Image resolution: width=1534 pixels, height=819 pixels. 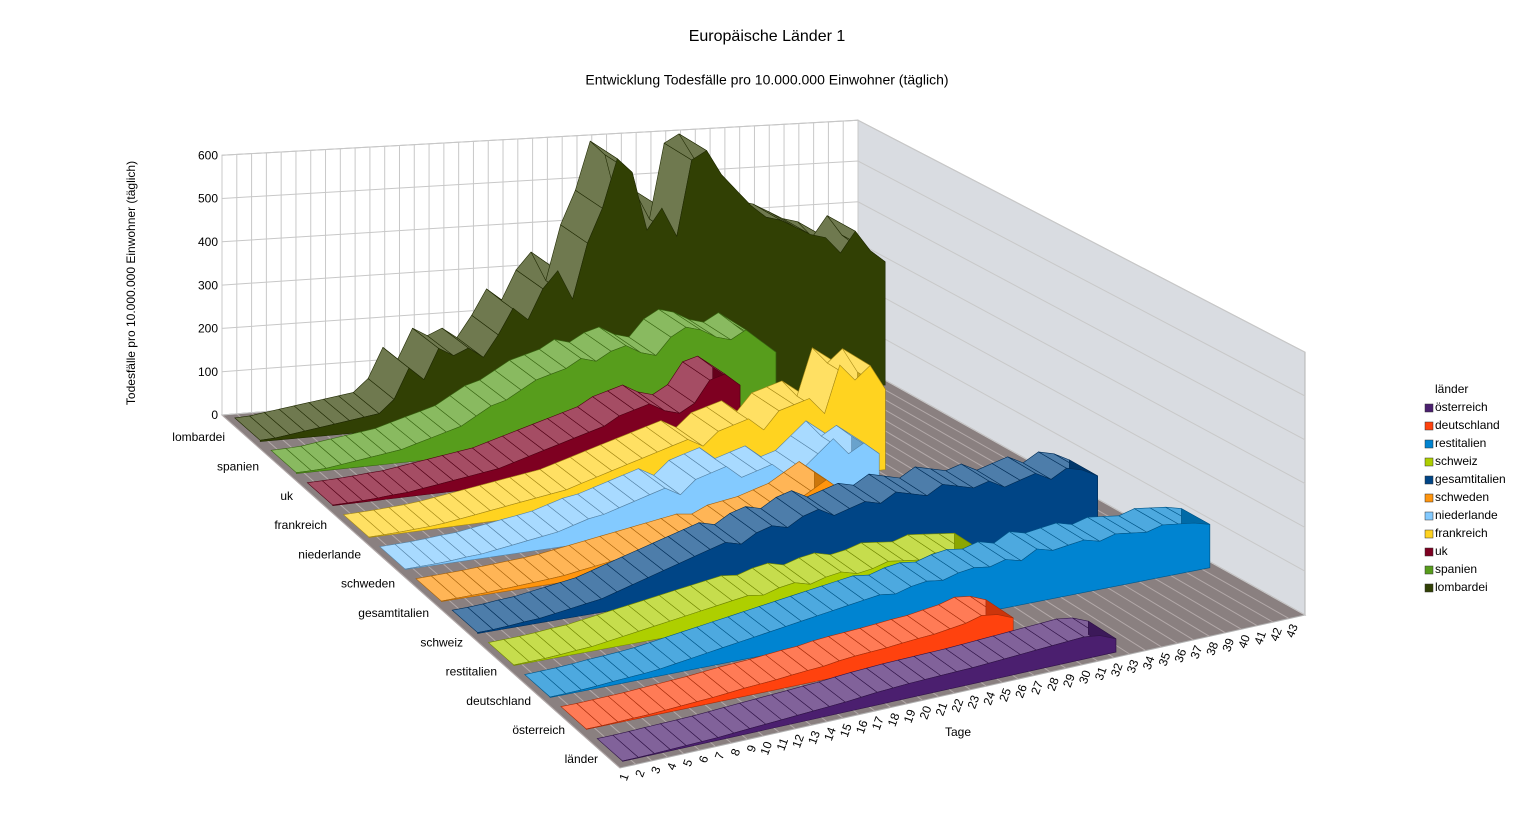 What do you see at coordinates (624, 776) in the screenshot?
I see `x-tick-label: 1` at bounding box center [624, 776].